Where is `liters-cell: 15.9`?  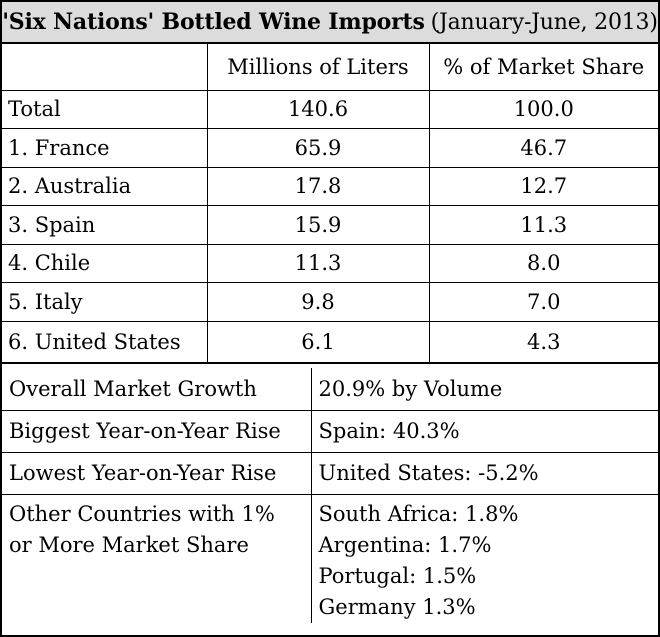
liters-cell: 15.9 is located at coordinates (318, 225).